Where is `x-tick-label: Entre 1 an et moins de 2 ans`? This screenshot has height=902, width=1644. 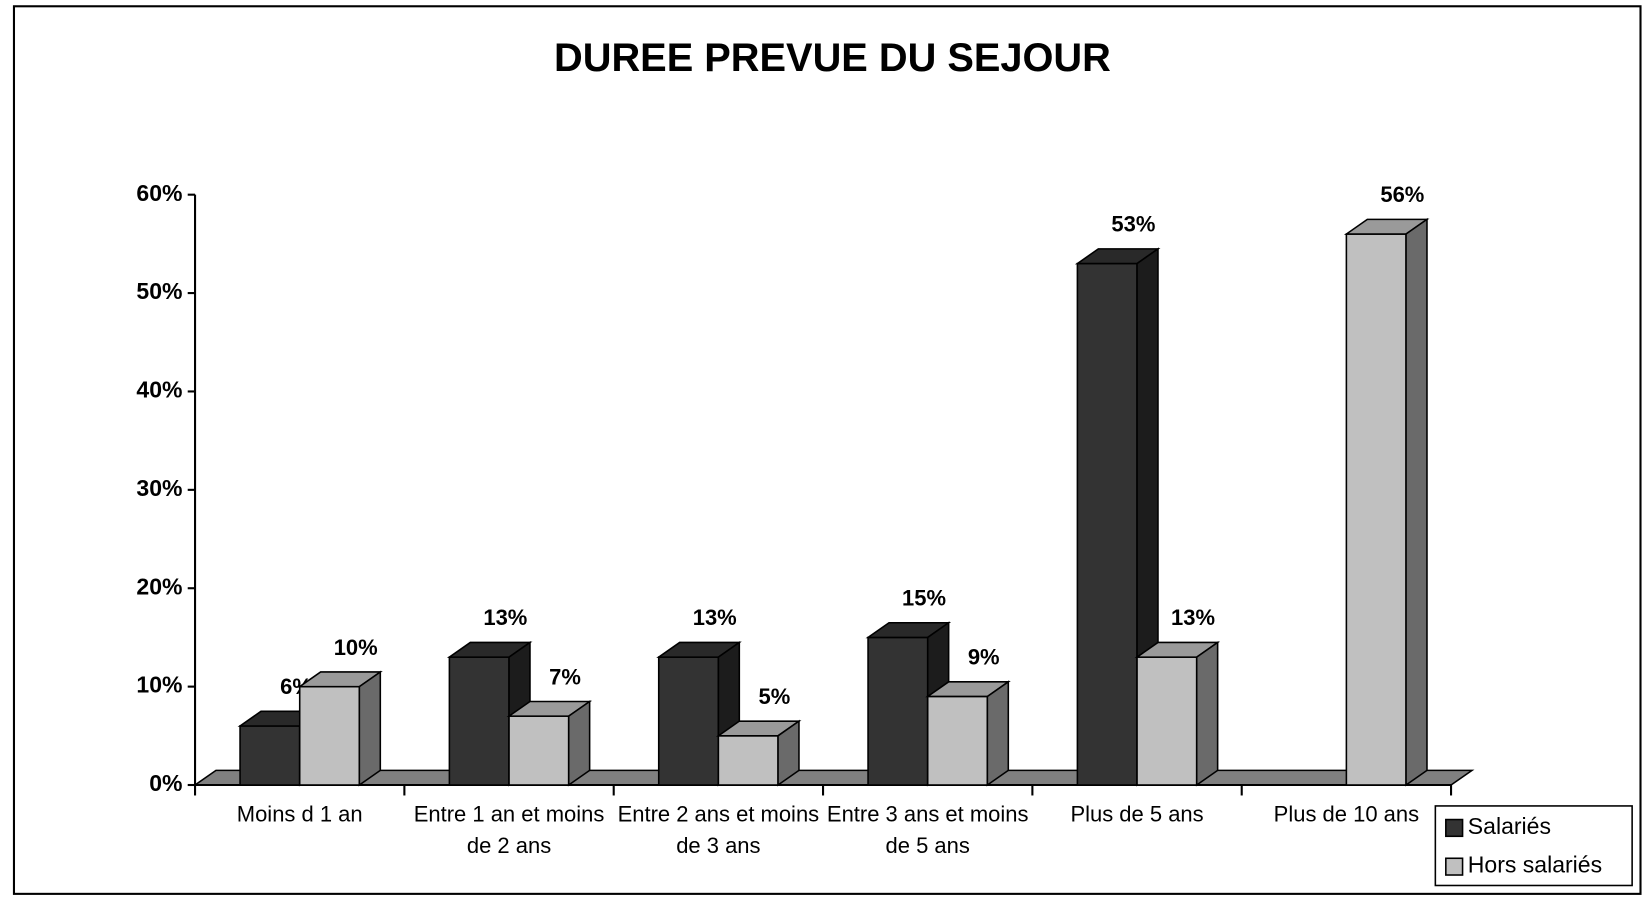
x-tick-label: Entre 1 an et moins de 2 ans is located at coordinates (509, 830).